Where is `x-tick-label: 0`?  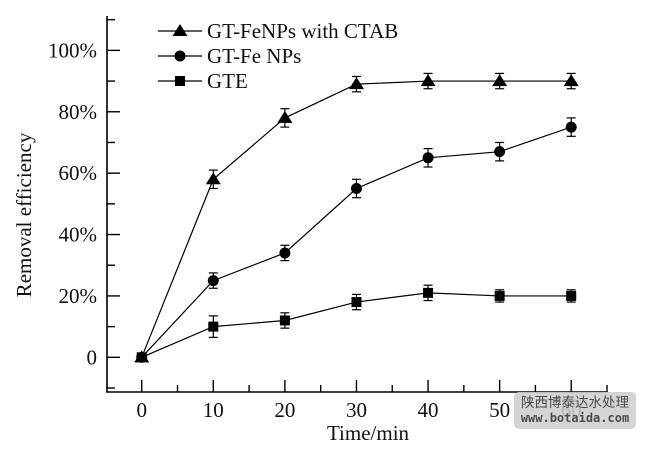
x-tick-label: 0 is located at coordinates (141, 410).